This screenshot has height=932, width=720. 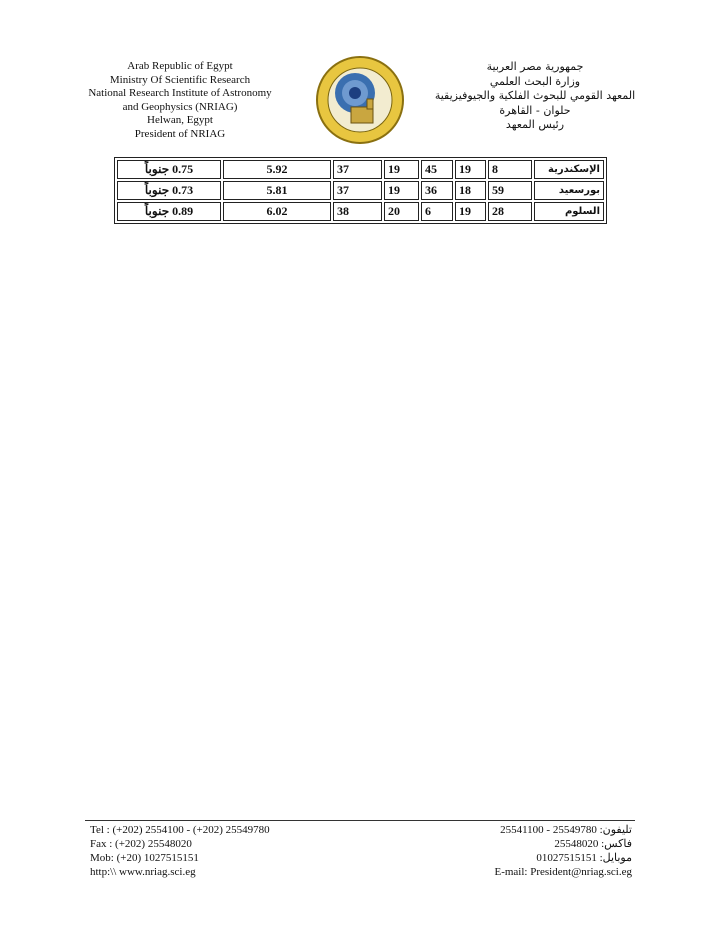 What do you see at coordinates (169, 169) in the screenshot?
I see `table-cell: 0.75 جنوباً` at bounding box center [169, 169].